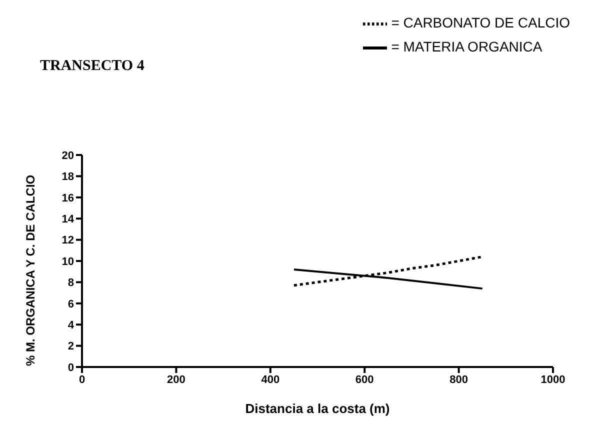  What do you see at coordinates (71, 368) in the screenshot?
I see `y-tick-label: 0` at bounding box center [71, 368].